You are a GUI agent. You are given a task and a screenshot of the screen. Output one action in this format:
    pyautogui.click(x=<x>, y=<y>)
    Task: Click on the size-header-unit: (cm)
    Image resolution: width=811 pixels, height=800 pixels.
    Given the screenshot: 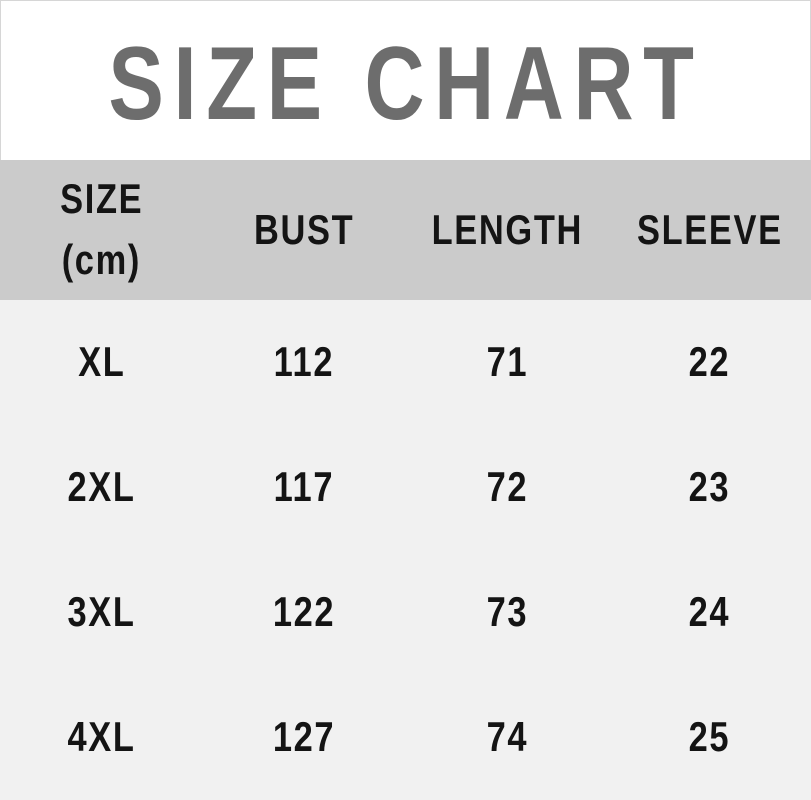 What is the action you would take?
    pyautogui.click(x=101, y=259)
    